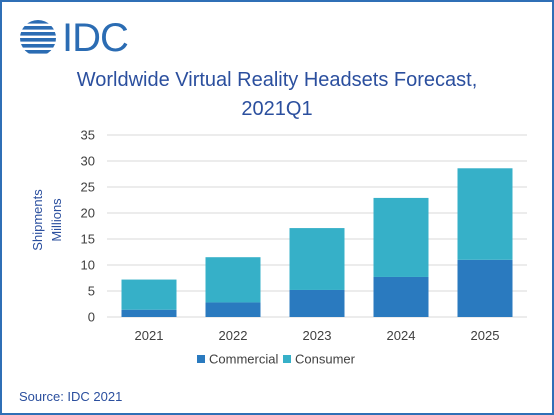 This screenshot has height=415, width=554. I want to click on y-tick-label: 5, so click(91, 291).